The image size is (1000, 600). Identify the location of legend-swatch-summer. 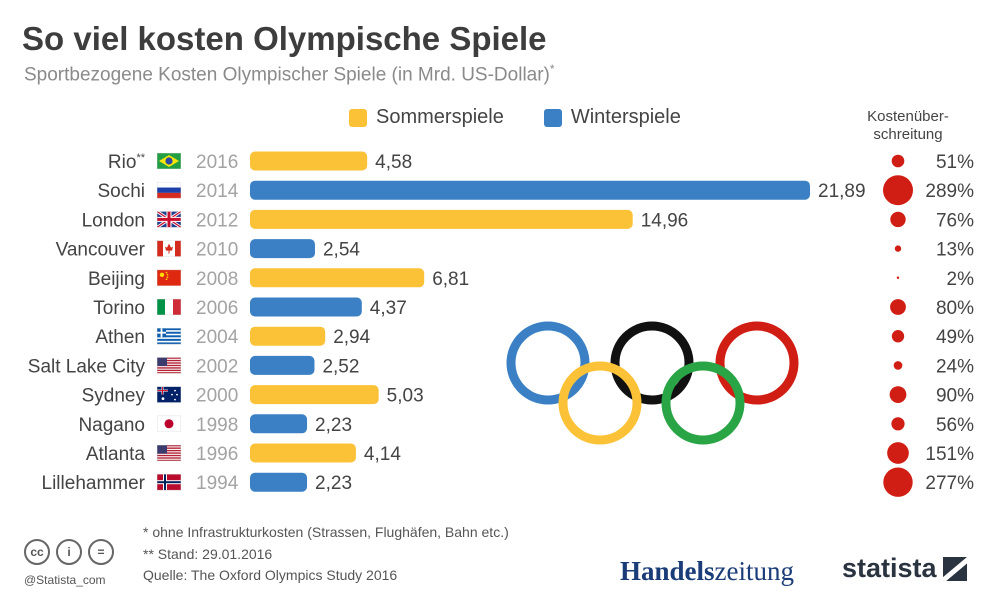
(358, 117).